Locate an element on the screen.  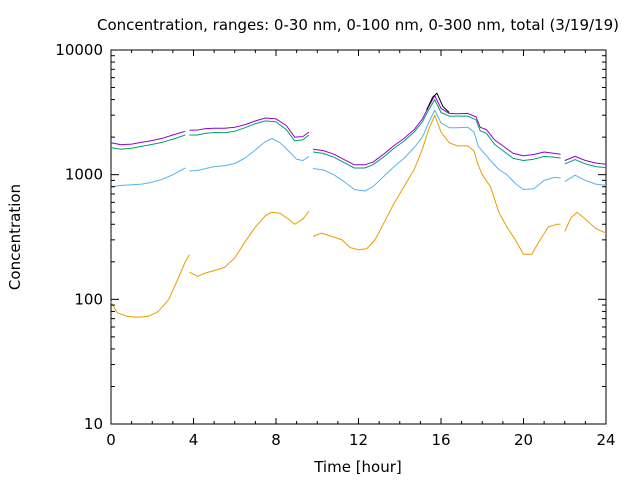
x-axis-label: Time [hour] is located at coordinates (357, 467).